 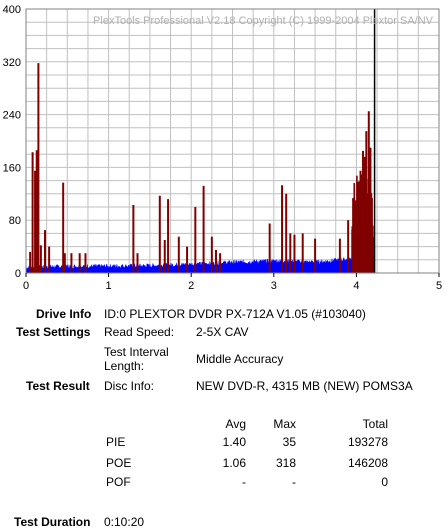 What do you see at coordinates (116, 442) in the screenshot?
I see `row-name-pie: PIE` at bounding box center [116, 442].